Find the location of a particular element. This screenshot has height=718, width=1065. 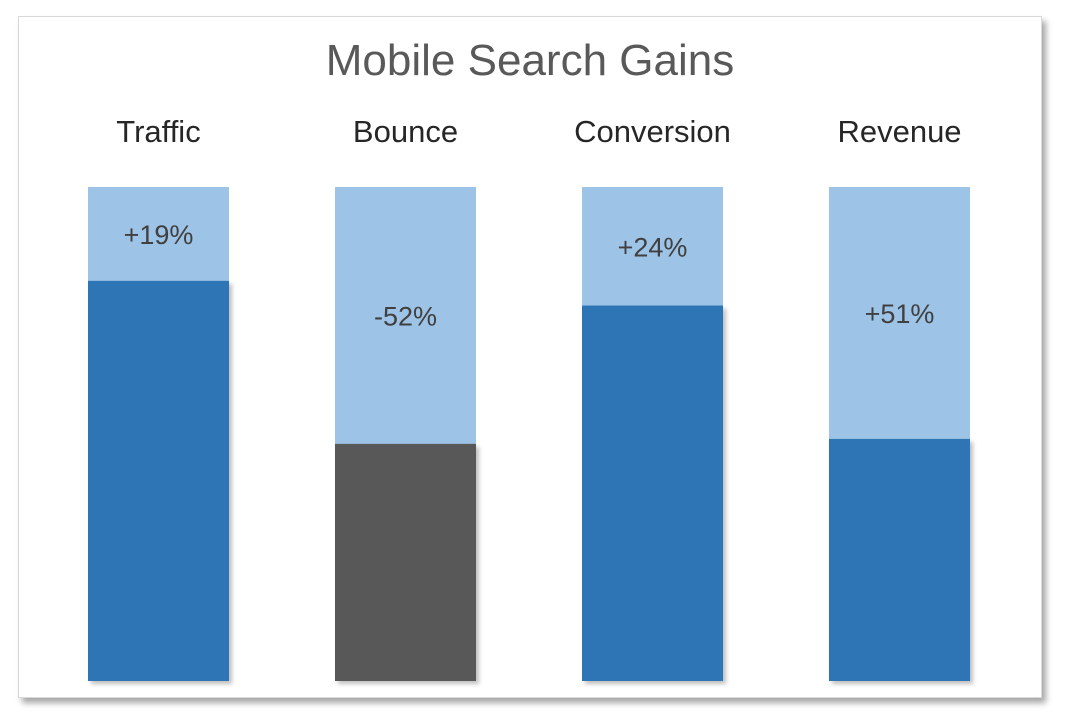

data-label: +19% is located at coordinates (159, 235).